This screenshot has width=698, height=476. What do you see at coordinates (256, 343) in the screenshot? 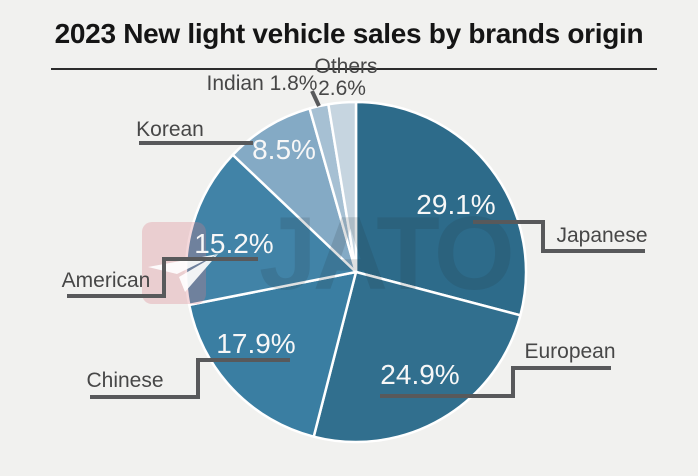
I see `percent-label-17.9-: 17.9%` at bounding box center [256, 343].